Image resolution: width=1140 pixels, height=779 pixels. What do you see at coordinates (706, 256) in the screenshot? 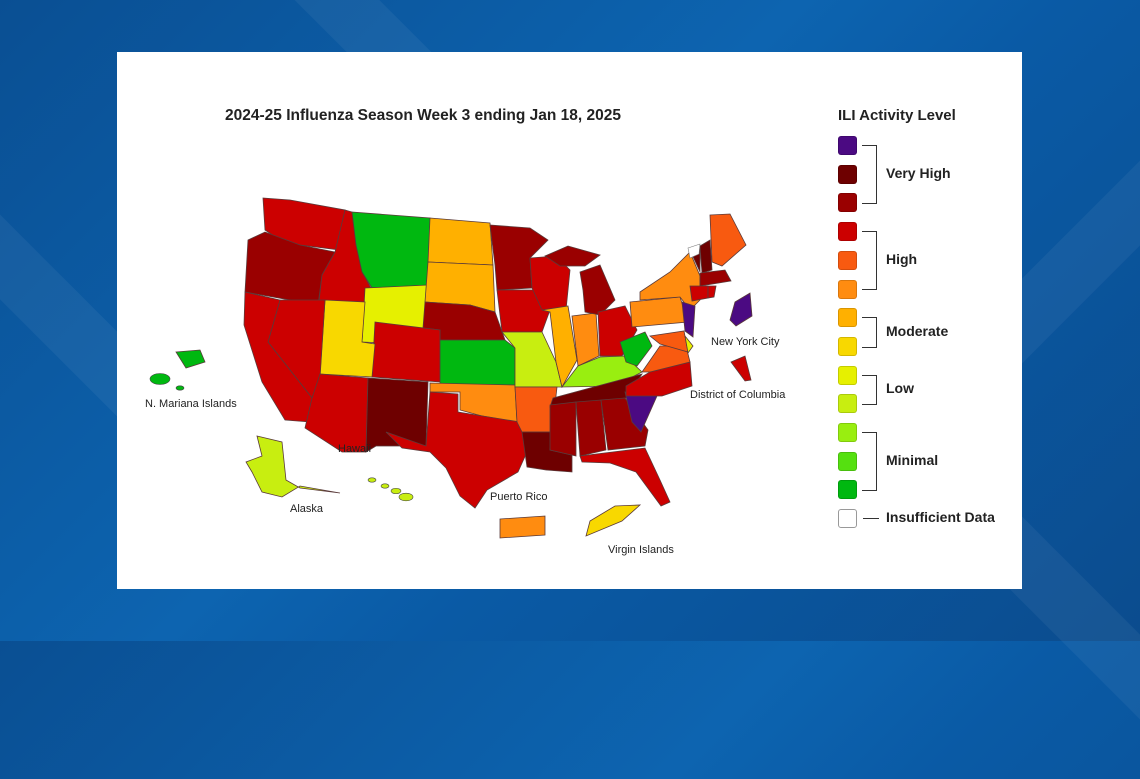
I see `region-nh` at bounding box center [706, 256].